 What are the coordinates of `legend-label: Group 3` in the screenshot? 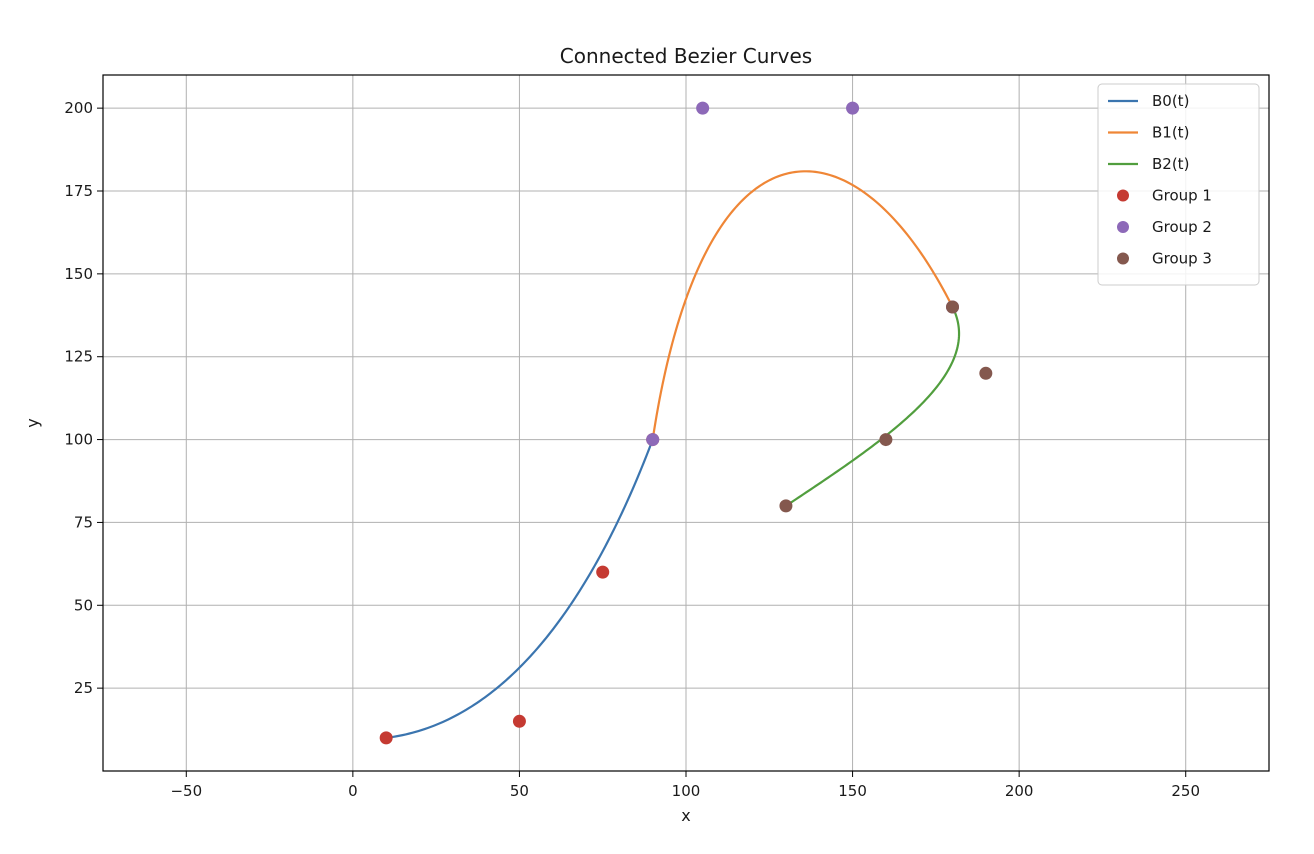 It's located at (1182, 259).